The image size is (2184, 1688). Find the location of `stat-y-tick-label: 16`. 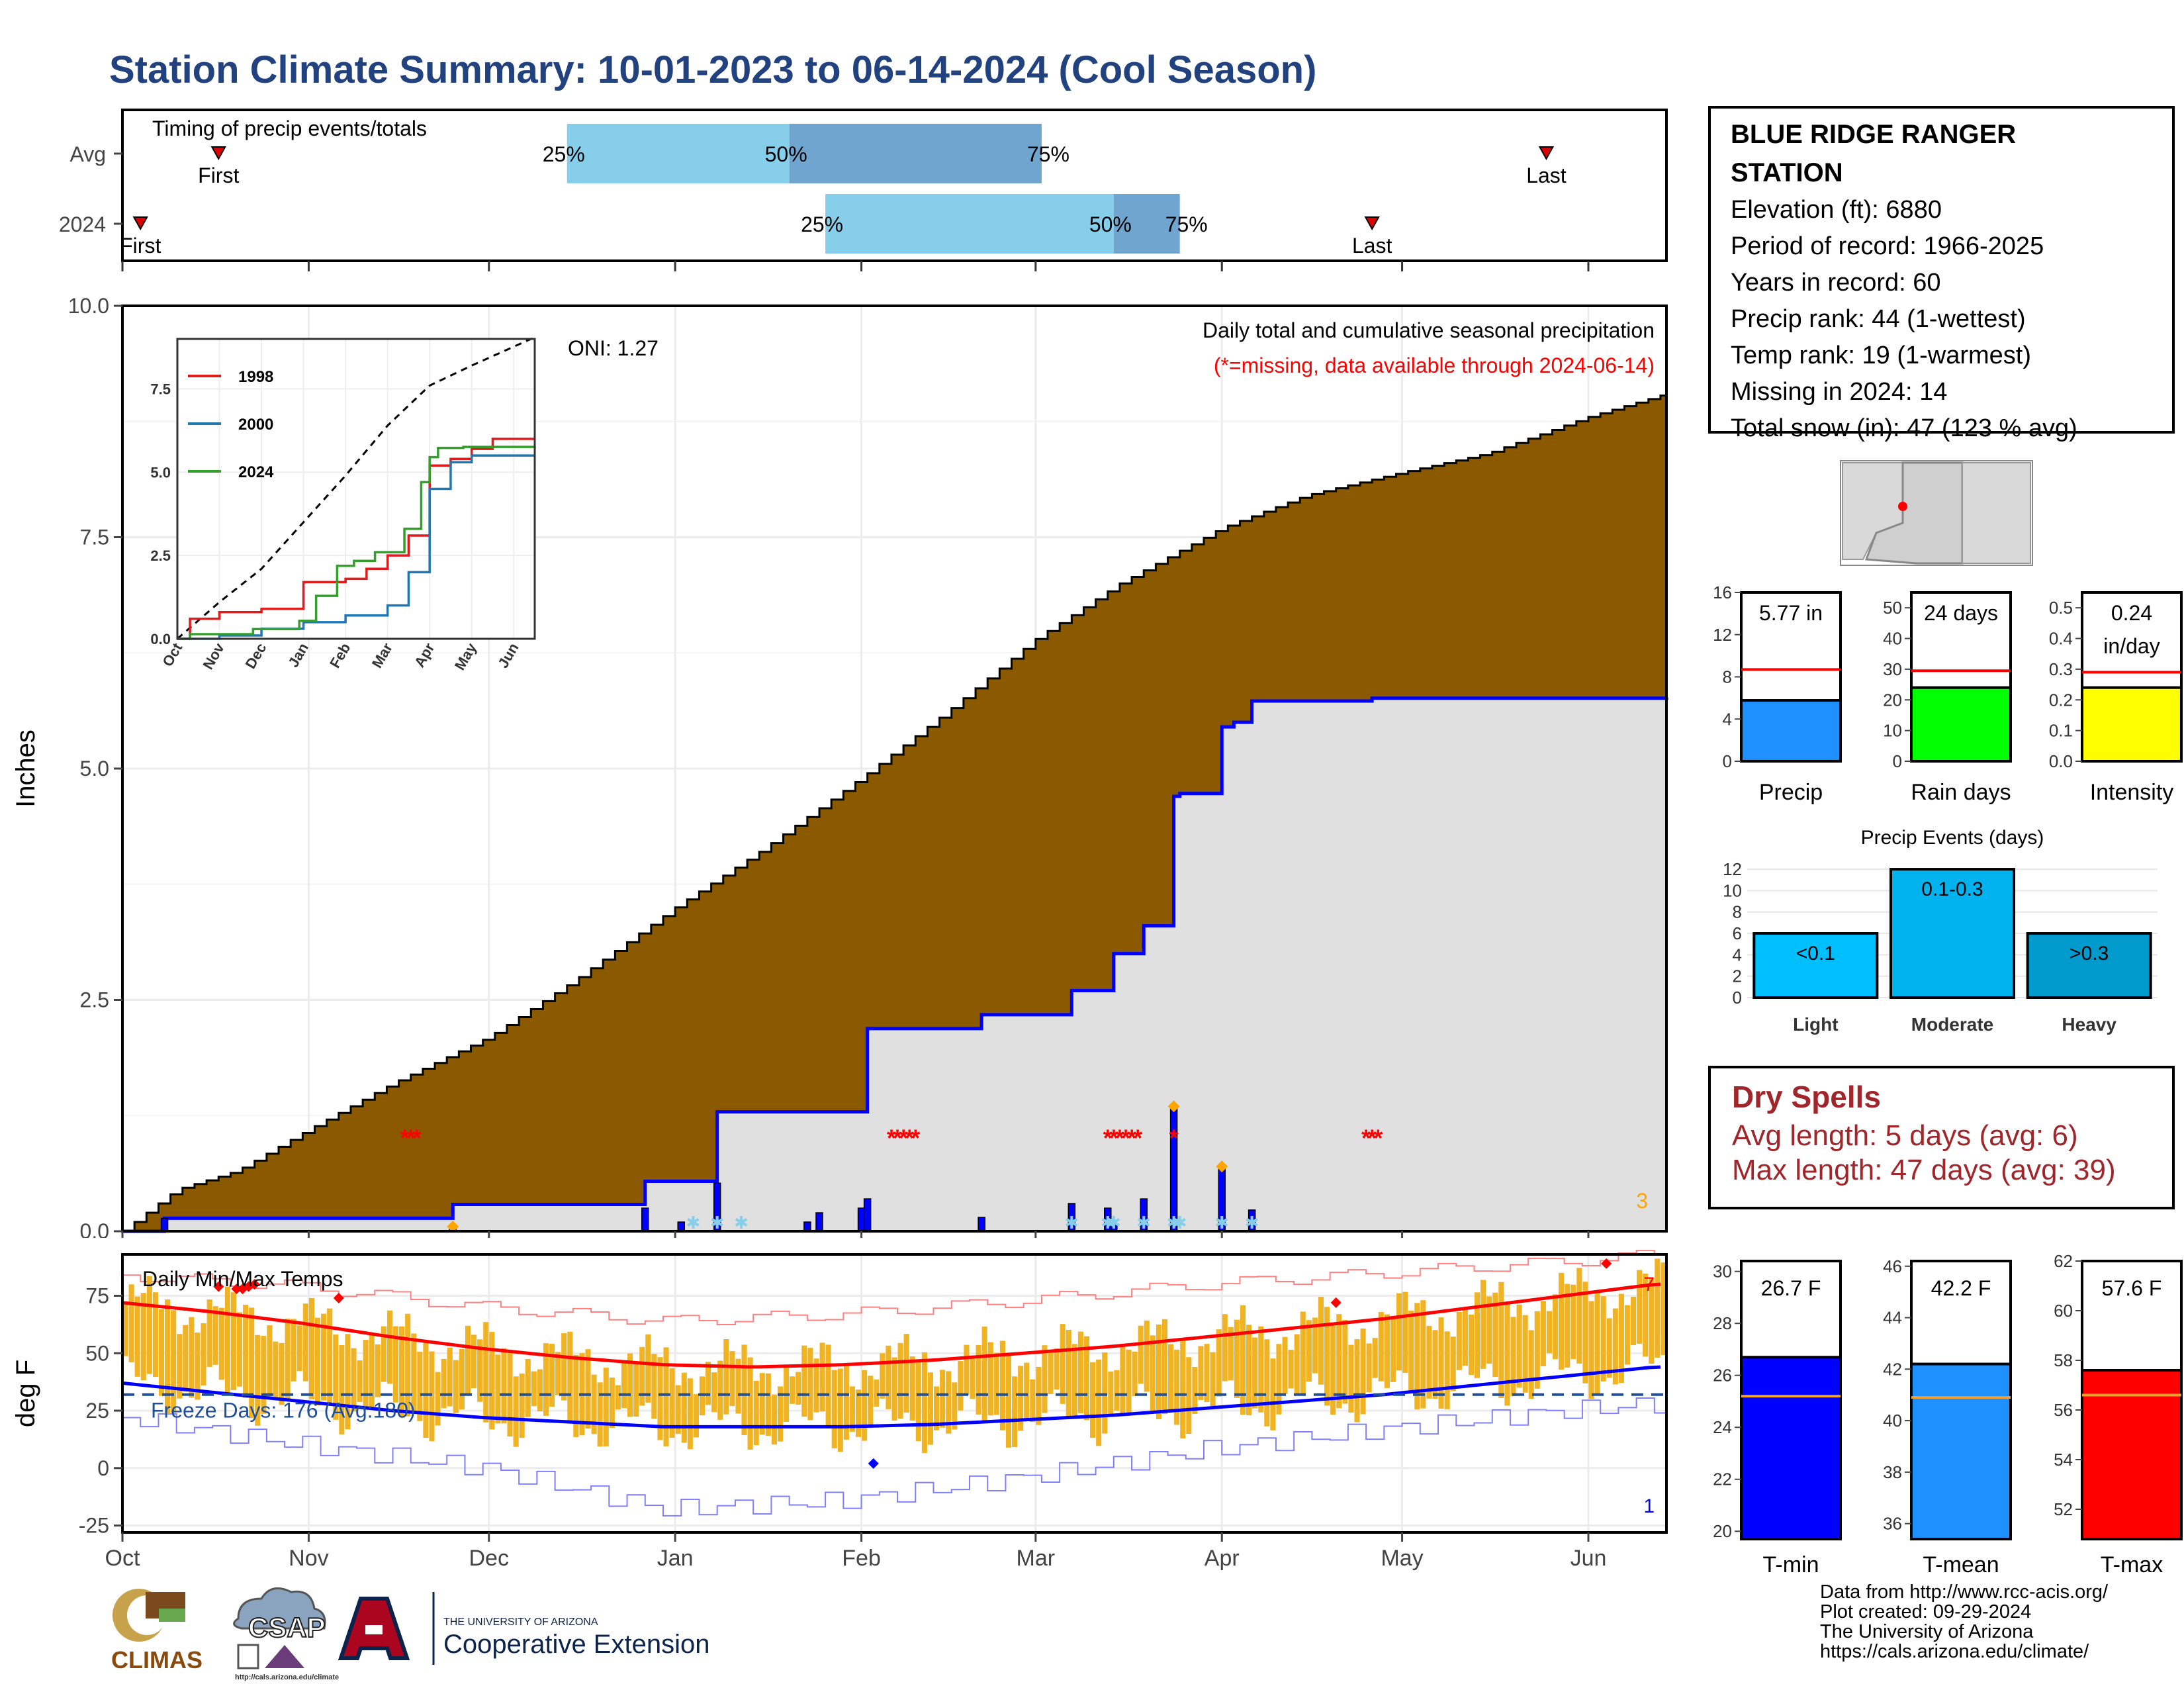

stat-y-tick-label: 16 is located at coordinates (1723, 592).